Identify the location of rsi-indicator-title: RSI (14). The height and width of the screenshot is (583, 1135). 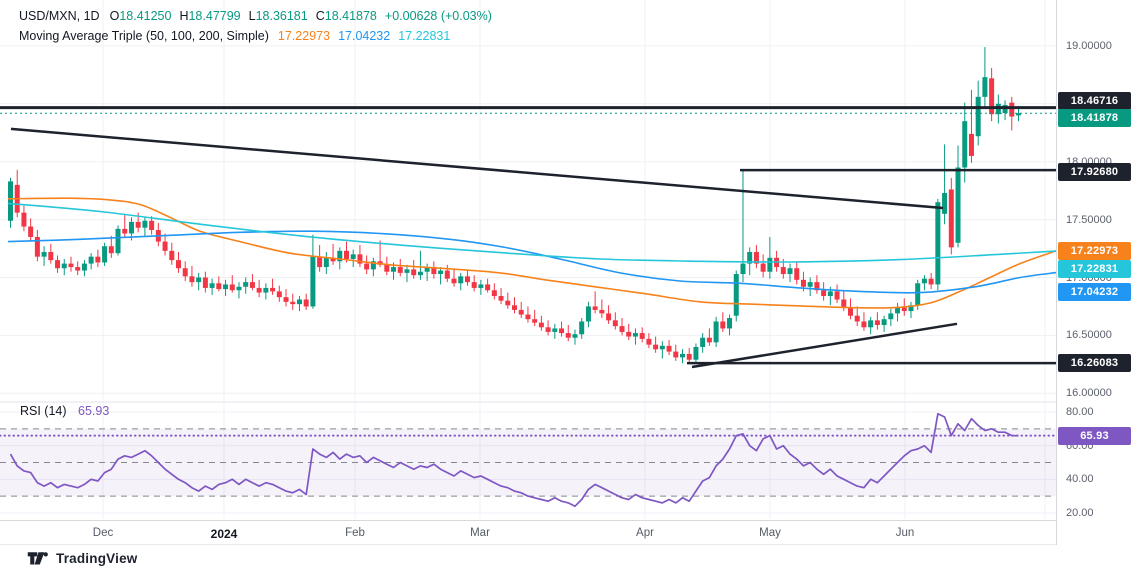
(43, 411).